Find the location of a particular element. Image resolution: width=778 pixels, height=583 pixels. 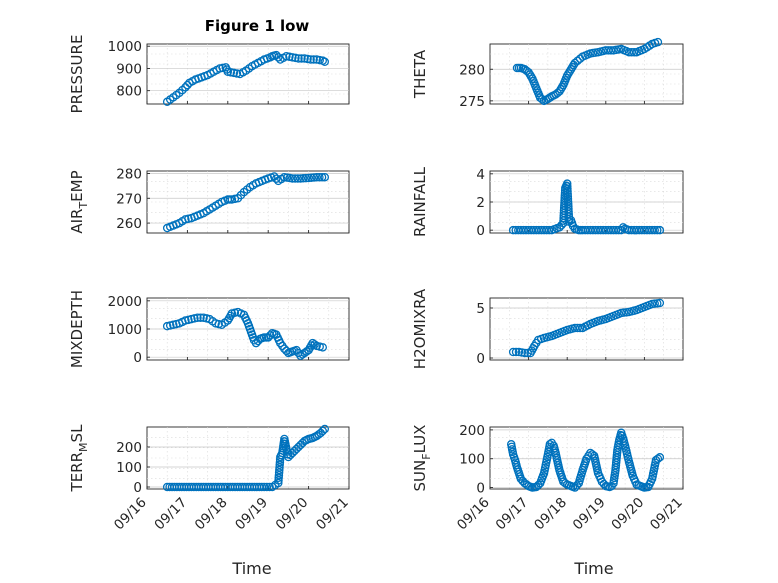

x-axis-label-left: Time is located at coordinates (251, 568).